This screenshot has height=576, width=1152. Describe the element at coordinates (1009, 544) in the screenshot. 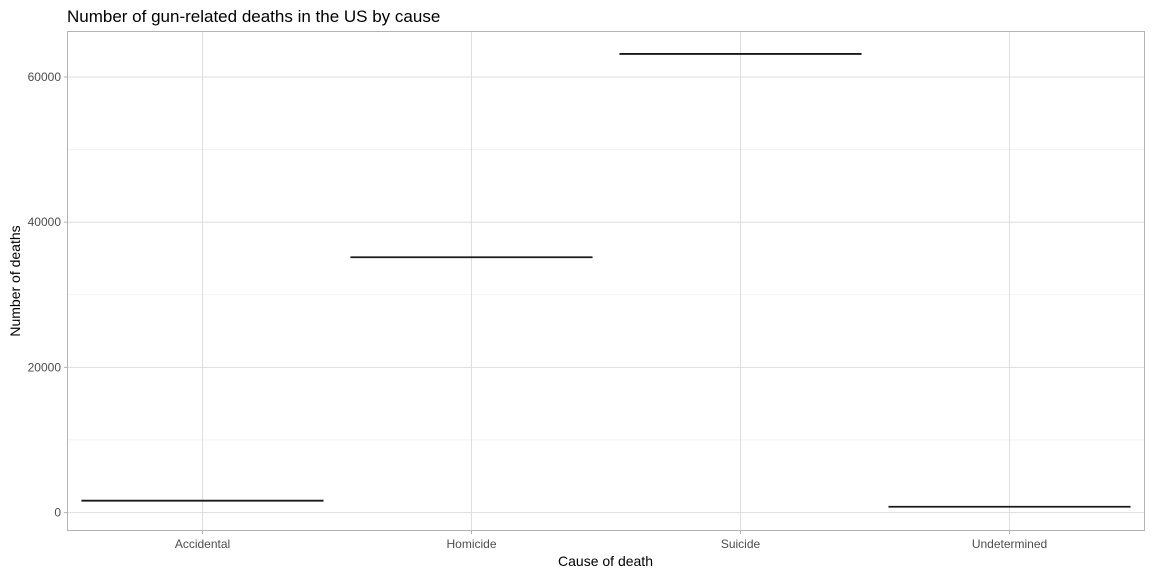

I see `x-tick-label-undetermined: Undetermined` at that location.